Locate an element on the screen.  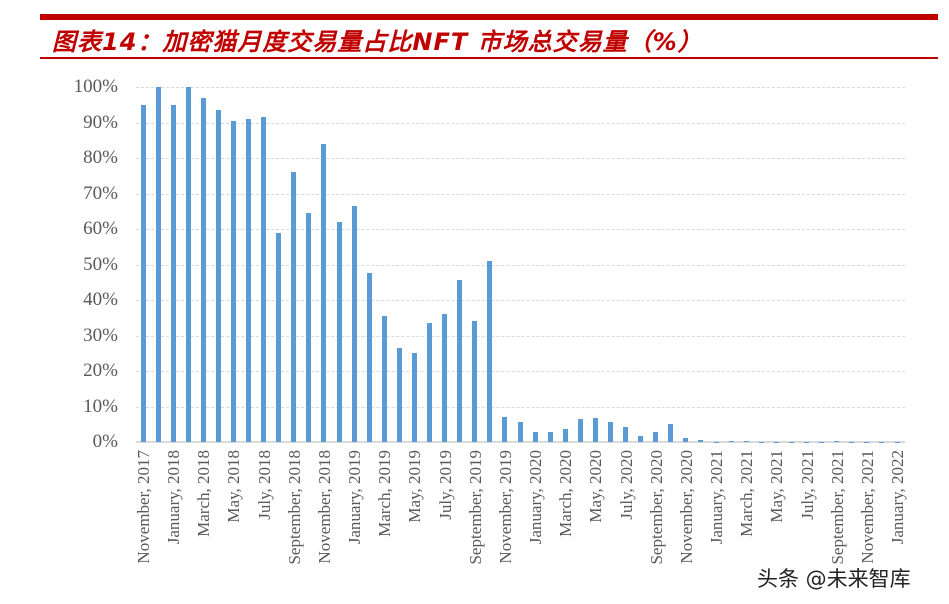
y-tick-label: 70% is located at coordinates (100, 193).